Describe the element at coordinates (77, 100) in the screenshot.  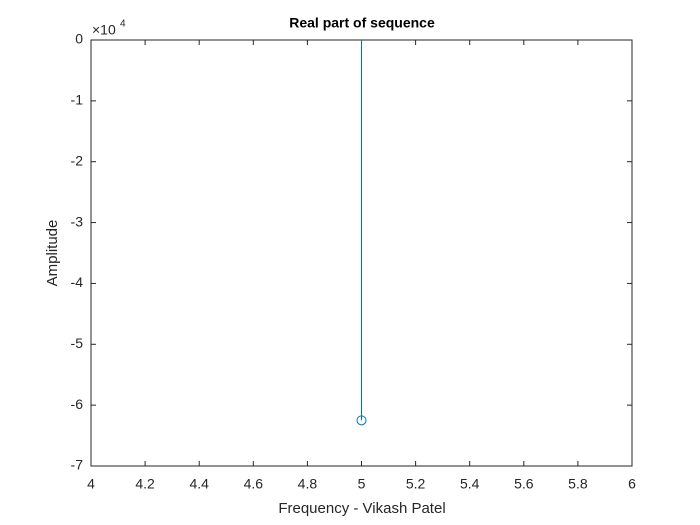
I see `y-tick-label: -1` at that location.